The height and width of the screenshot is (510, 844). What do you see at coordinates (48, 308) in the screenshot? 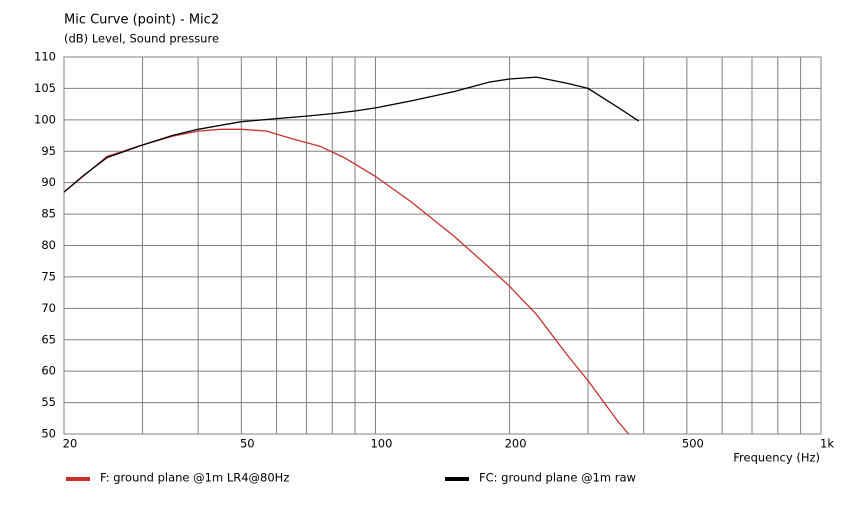
I see `y-tick-label: 70` at bounding box center [48, 308].